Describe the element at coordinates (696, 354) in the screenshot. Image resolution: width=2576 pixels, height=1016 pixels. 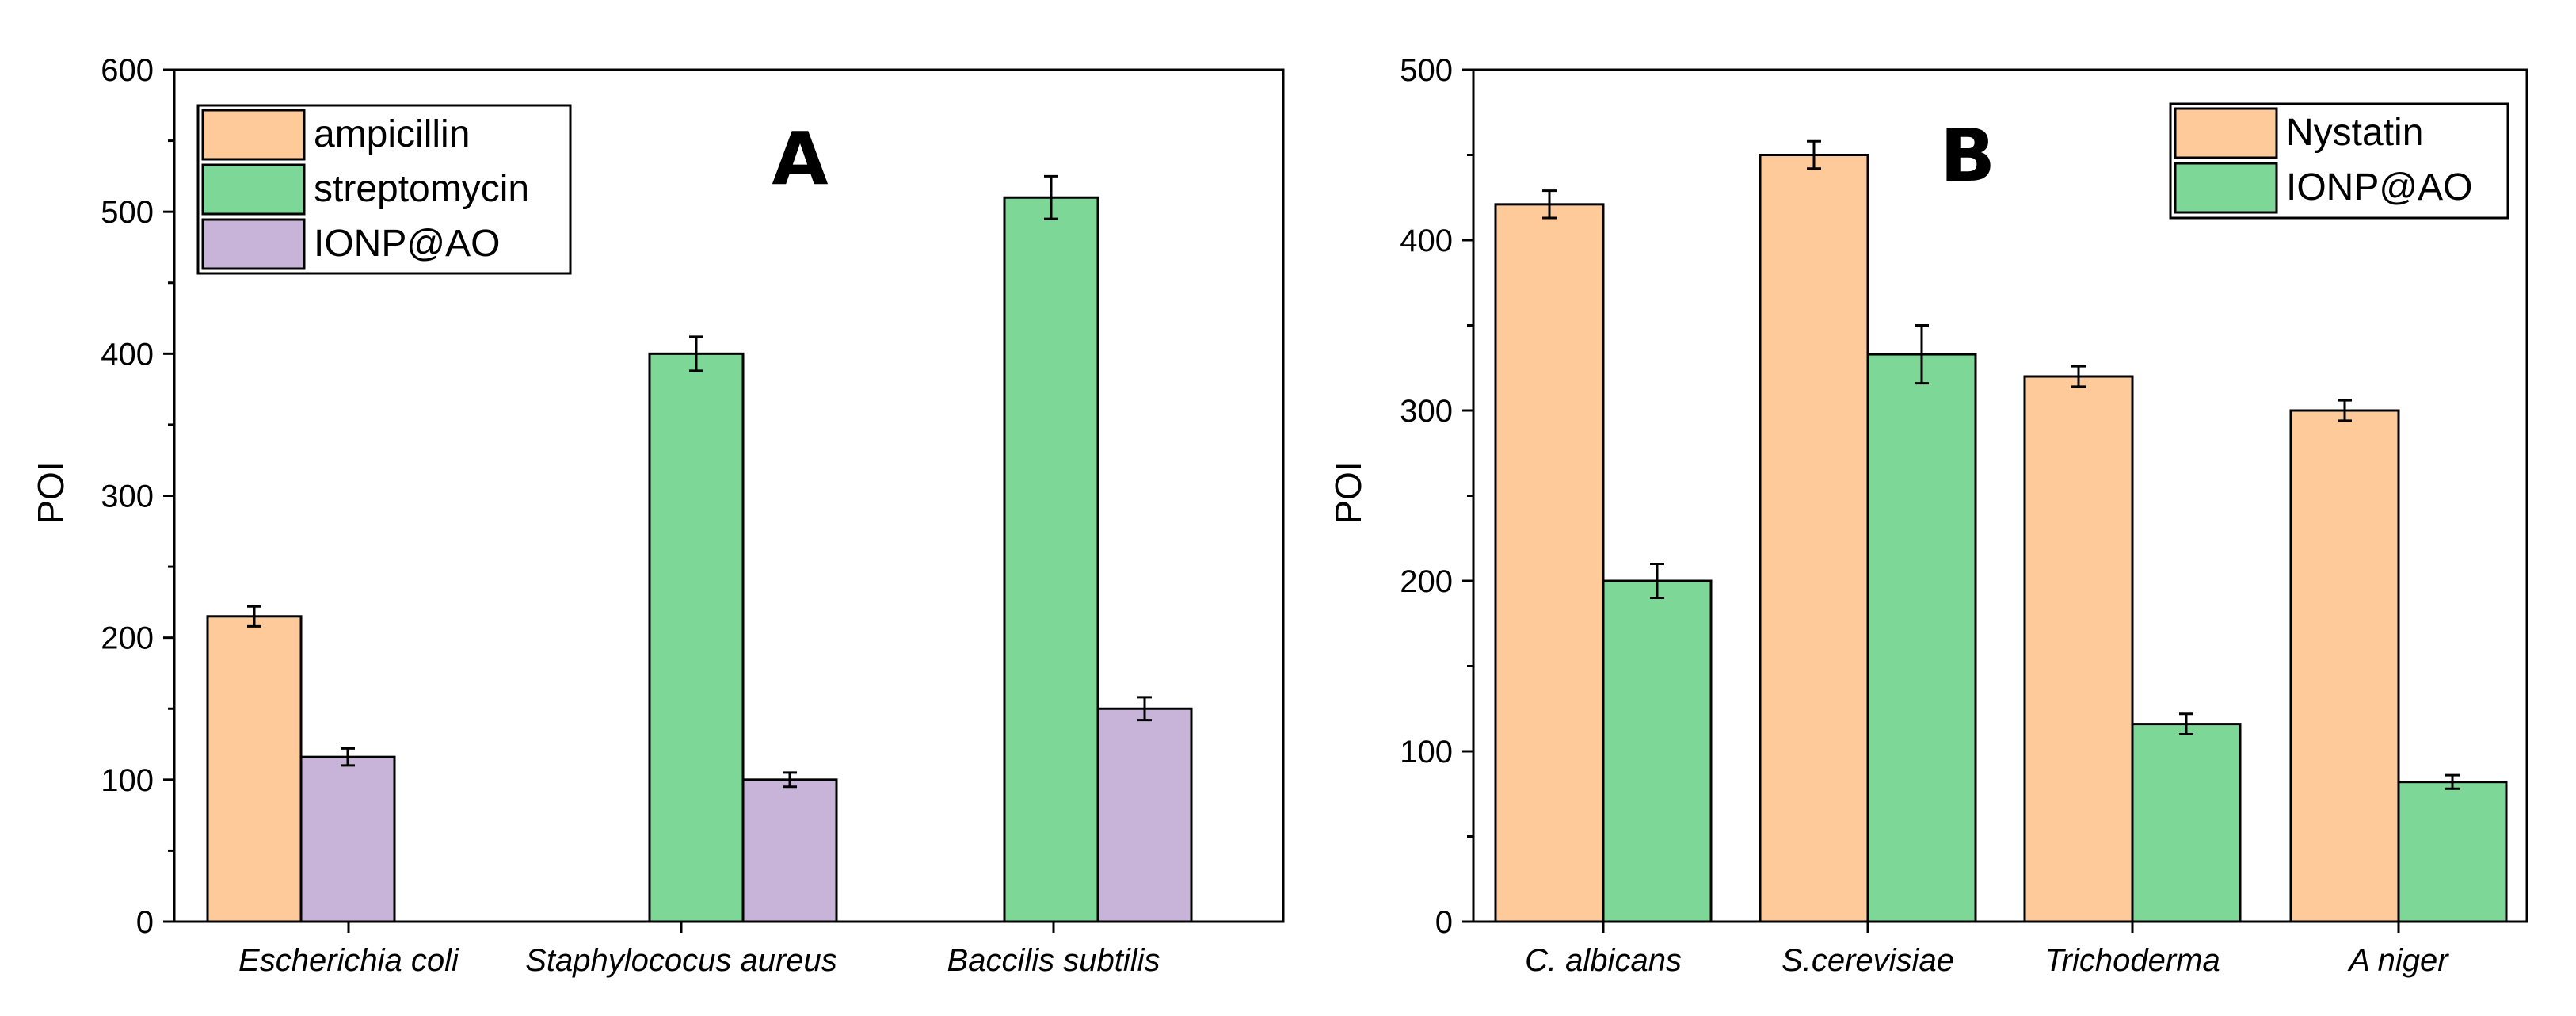
I see `error-bar-a-streptomycin-staphylococus-aureus` at that location.